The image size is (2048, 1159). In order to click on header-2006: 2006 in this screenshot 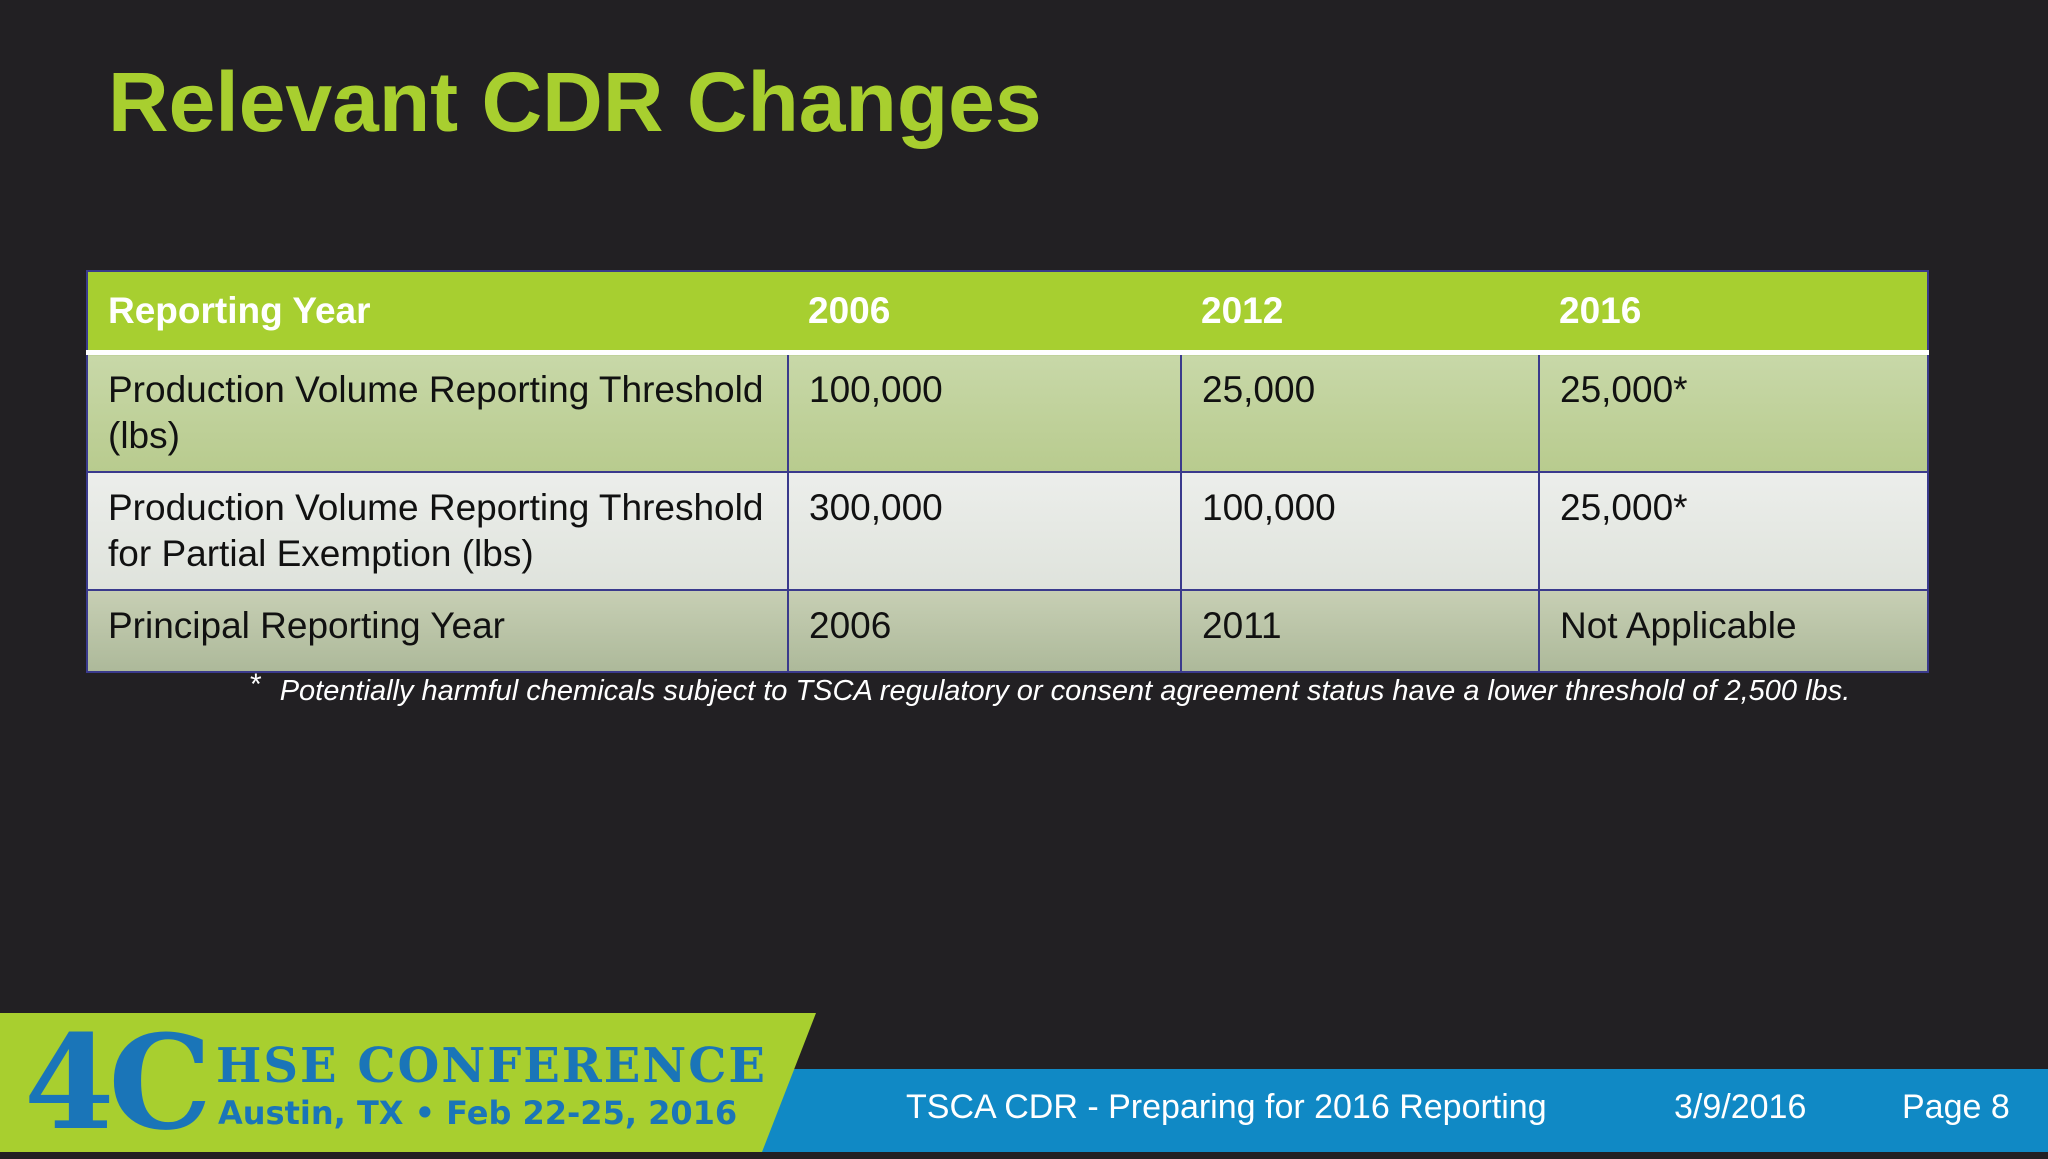, I will do `click(984, 313)`.